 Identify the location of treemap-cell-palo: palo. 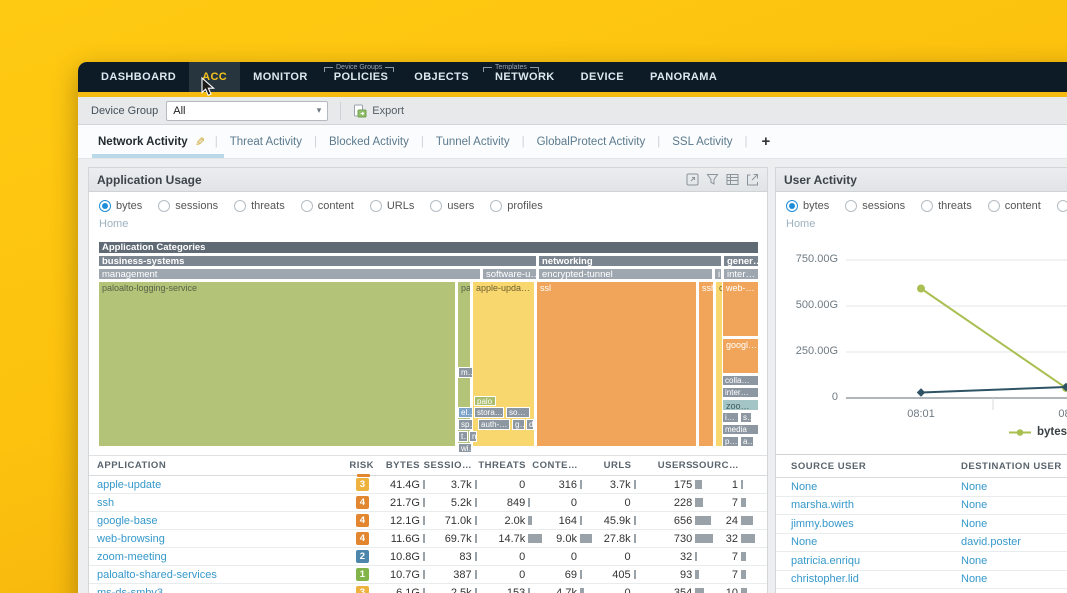
(485, 401).